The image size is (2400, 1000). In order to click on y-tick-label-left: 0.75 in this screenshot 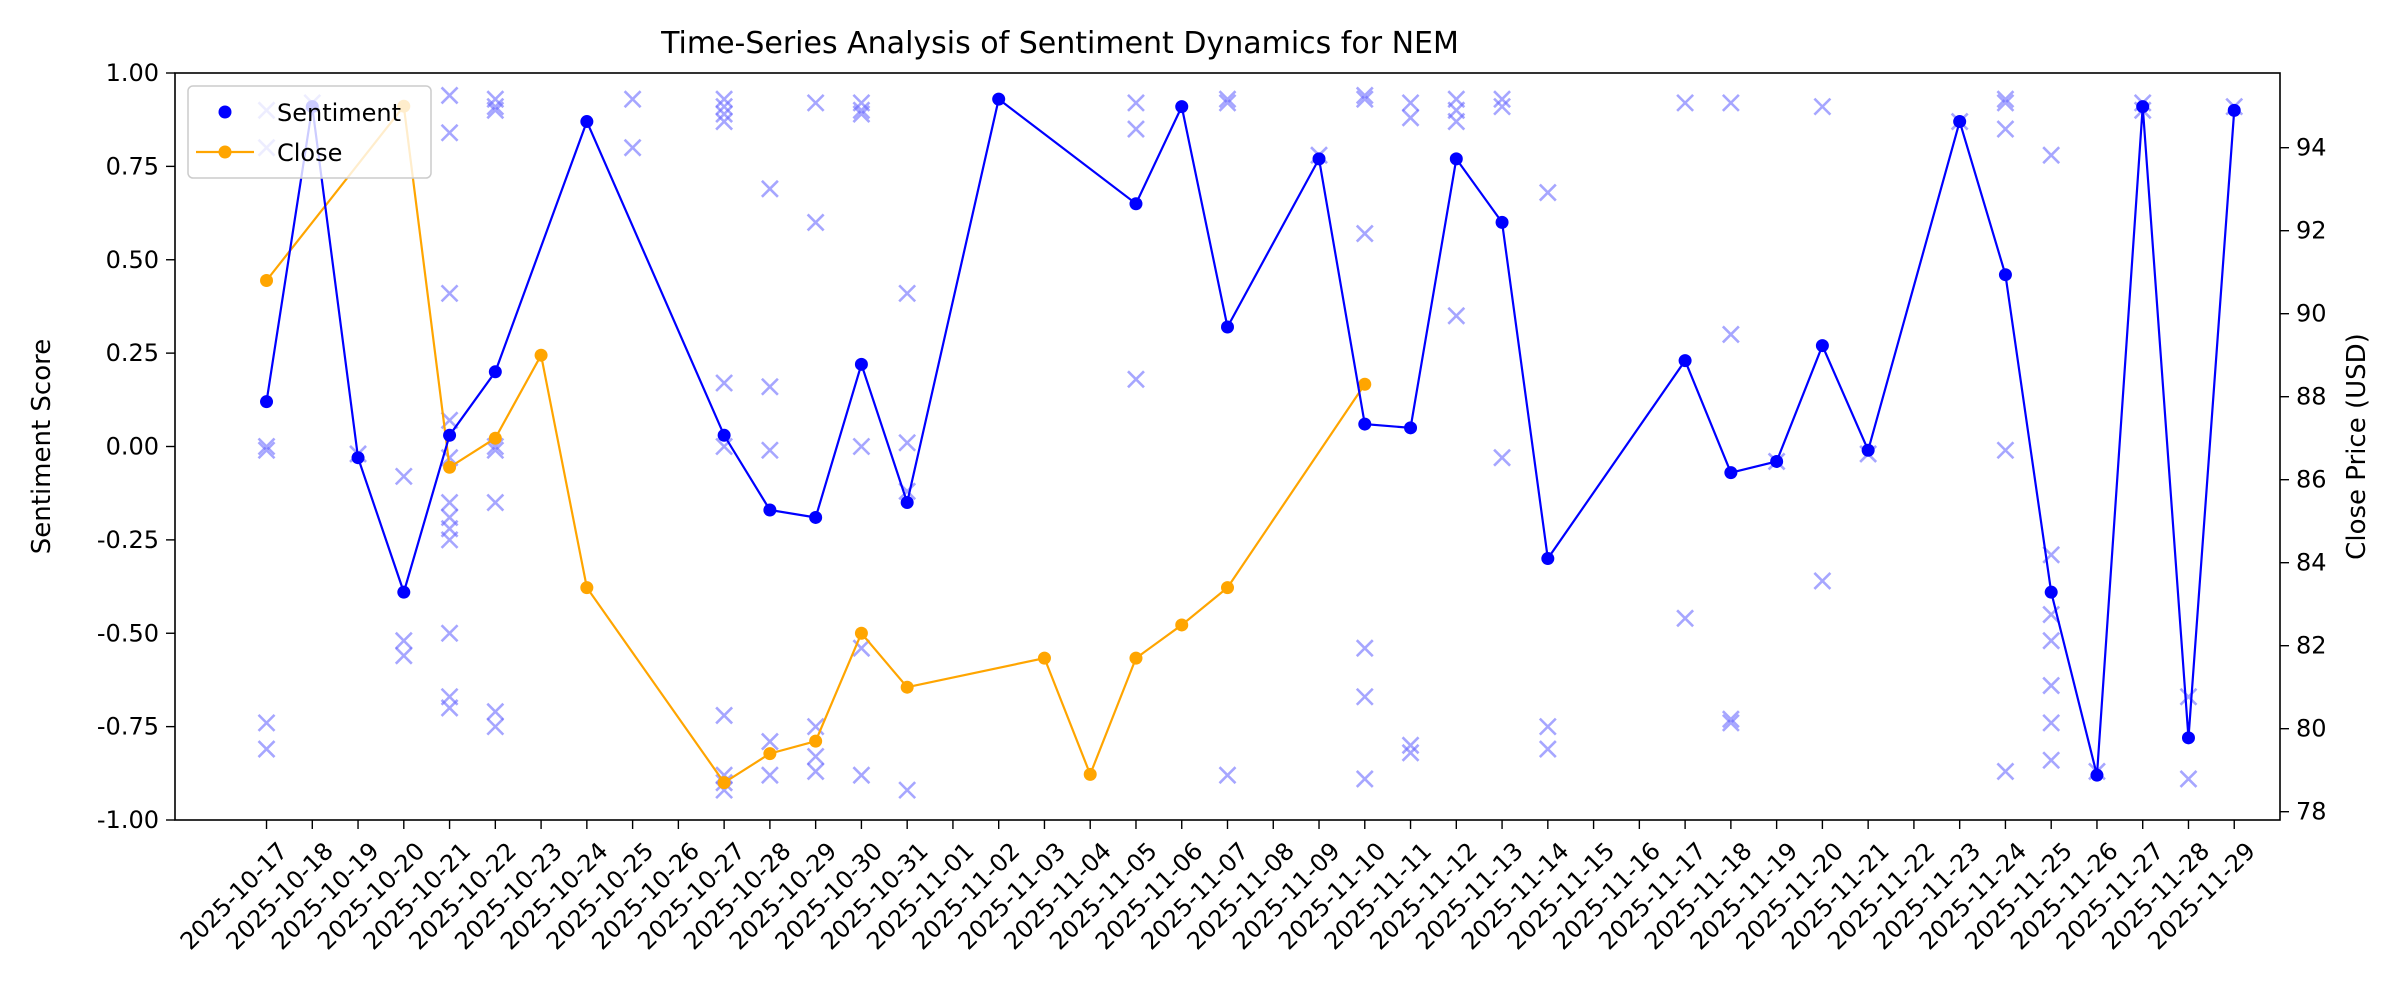, I will do `click(132, 166)`.